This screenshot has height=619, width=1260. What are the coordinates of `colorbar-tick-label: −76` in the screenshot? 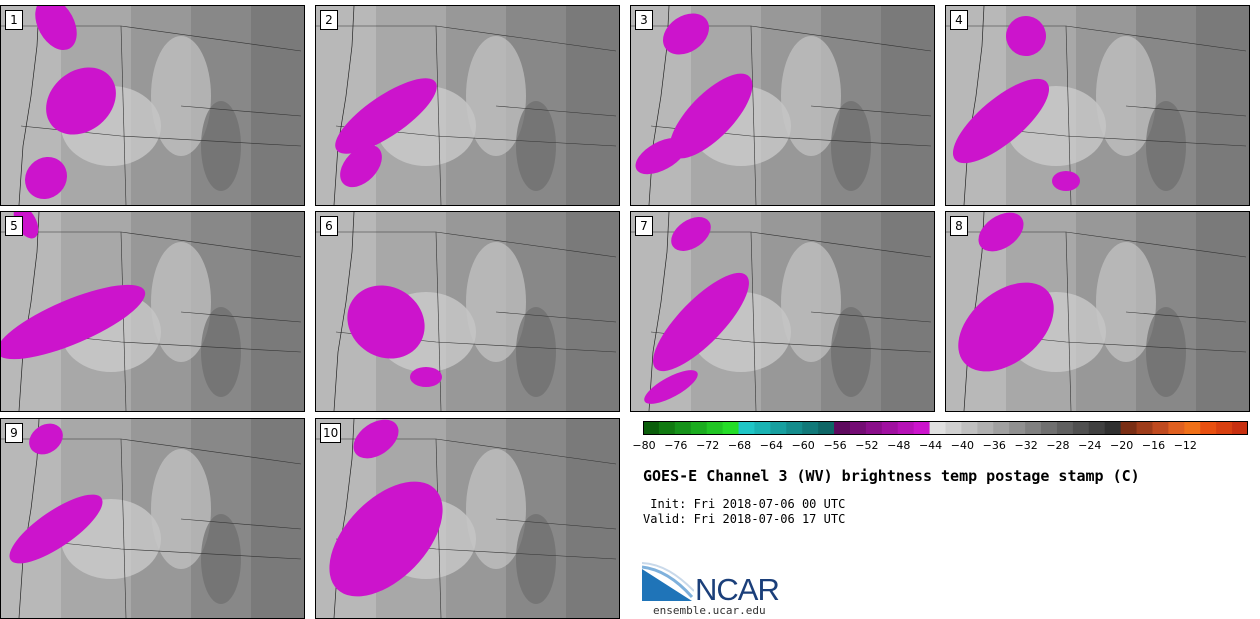 It's located at (676, 445).